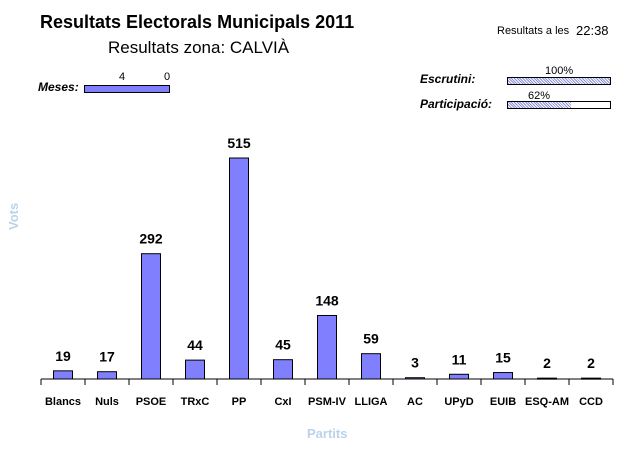 The height and width of the screenshot is (452, 622). What do you see at coordinates (539, 96) in the screenshot?
I see `participacio-value: 62%` at bounding box center [539, 96].